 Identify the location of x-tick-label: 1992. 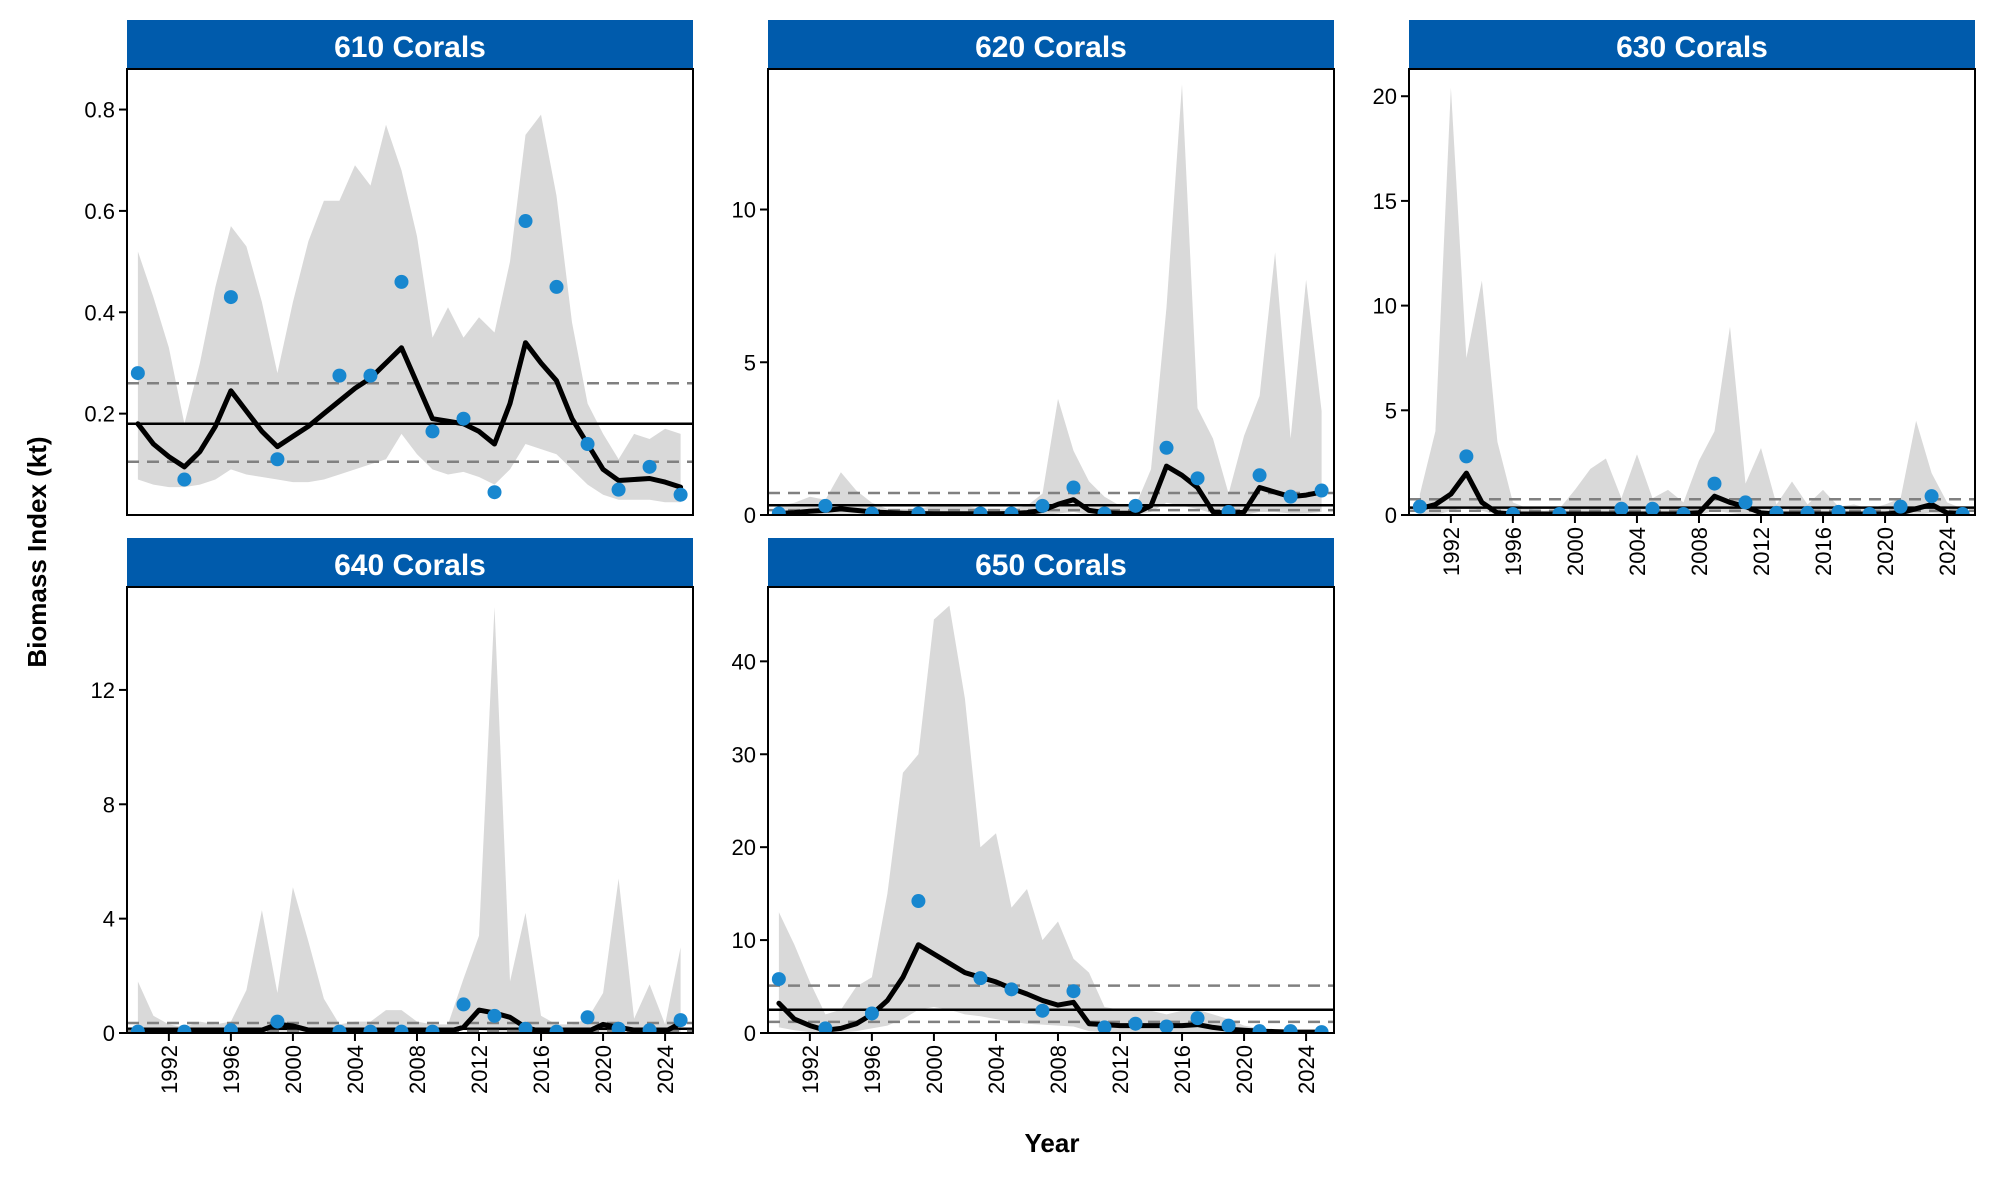
(1451, 551).